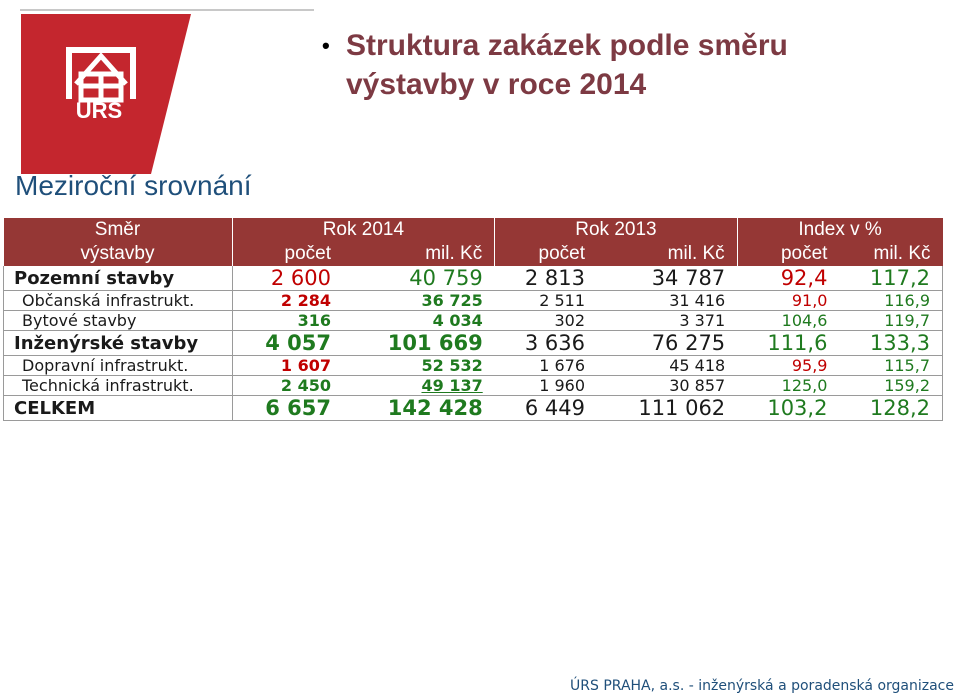 The height and width of the screenshot is (697, 960). Describe the element at coordinates (667, 300) in the screenshot. I see `cell-value: 31 416` at that location.